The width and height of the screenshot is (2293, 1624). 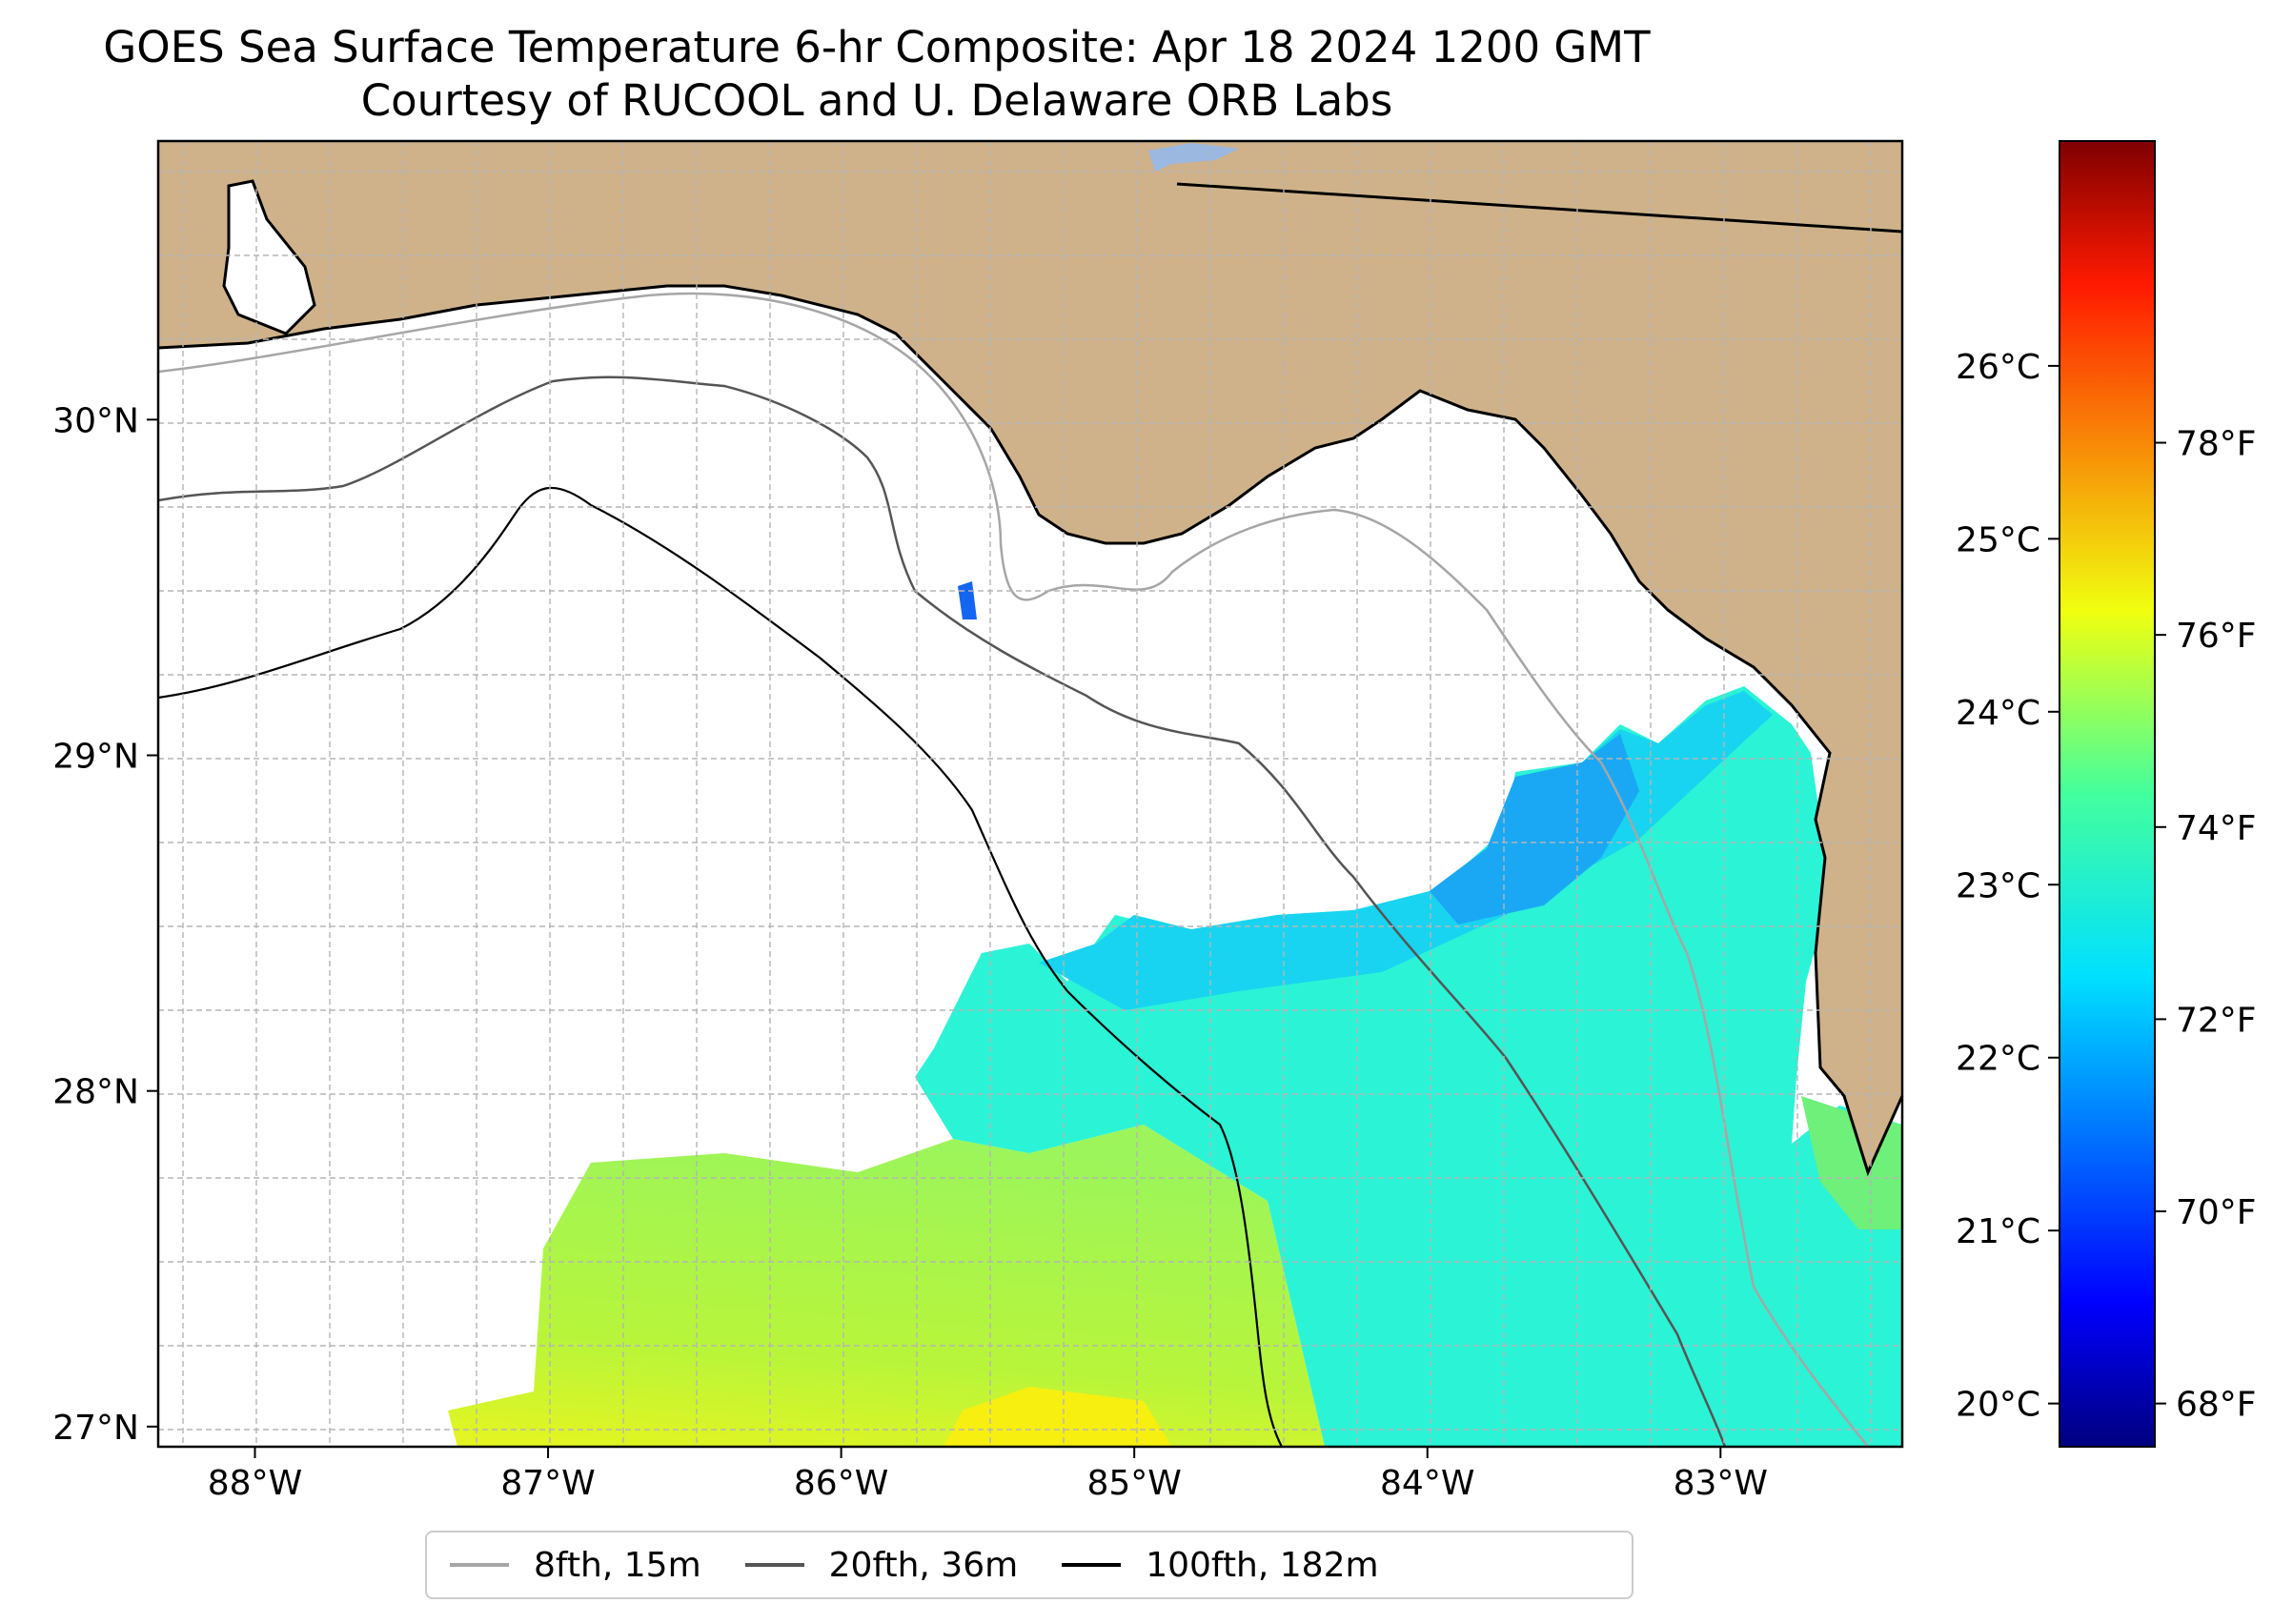 What do you see at coordinates (2108, 794) in the screenshot?
I see `colorbar` at bounding box center [2108, 794].